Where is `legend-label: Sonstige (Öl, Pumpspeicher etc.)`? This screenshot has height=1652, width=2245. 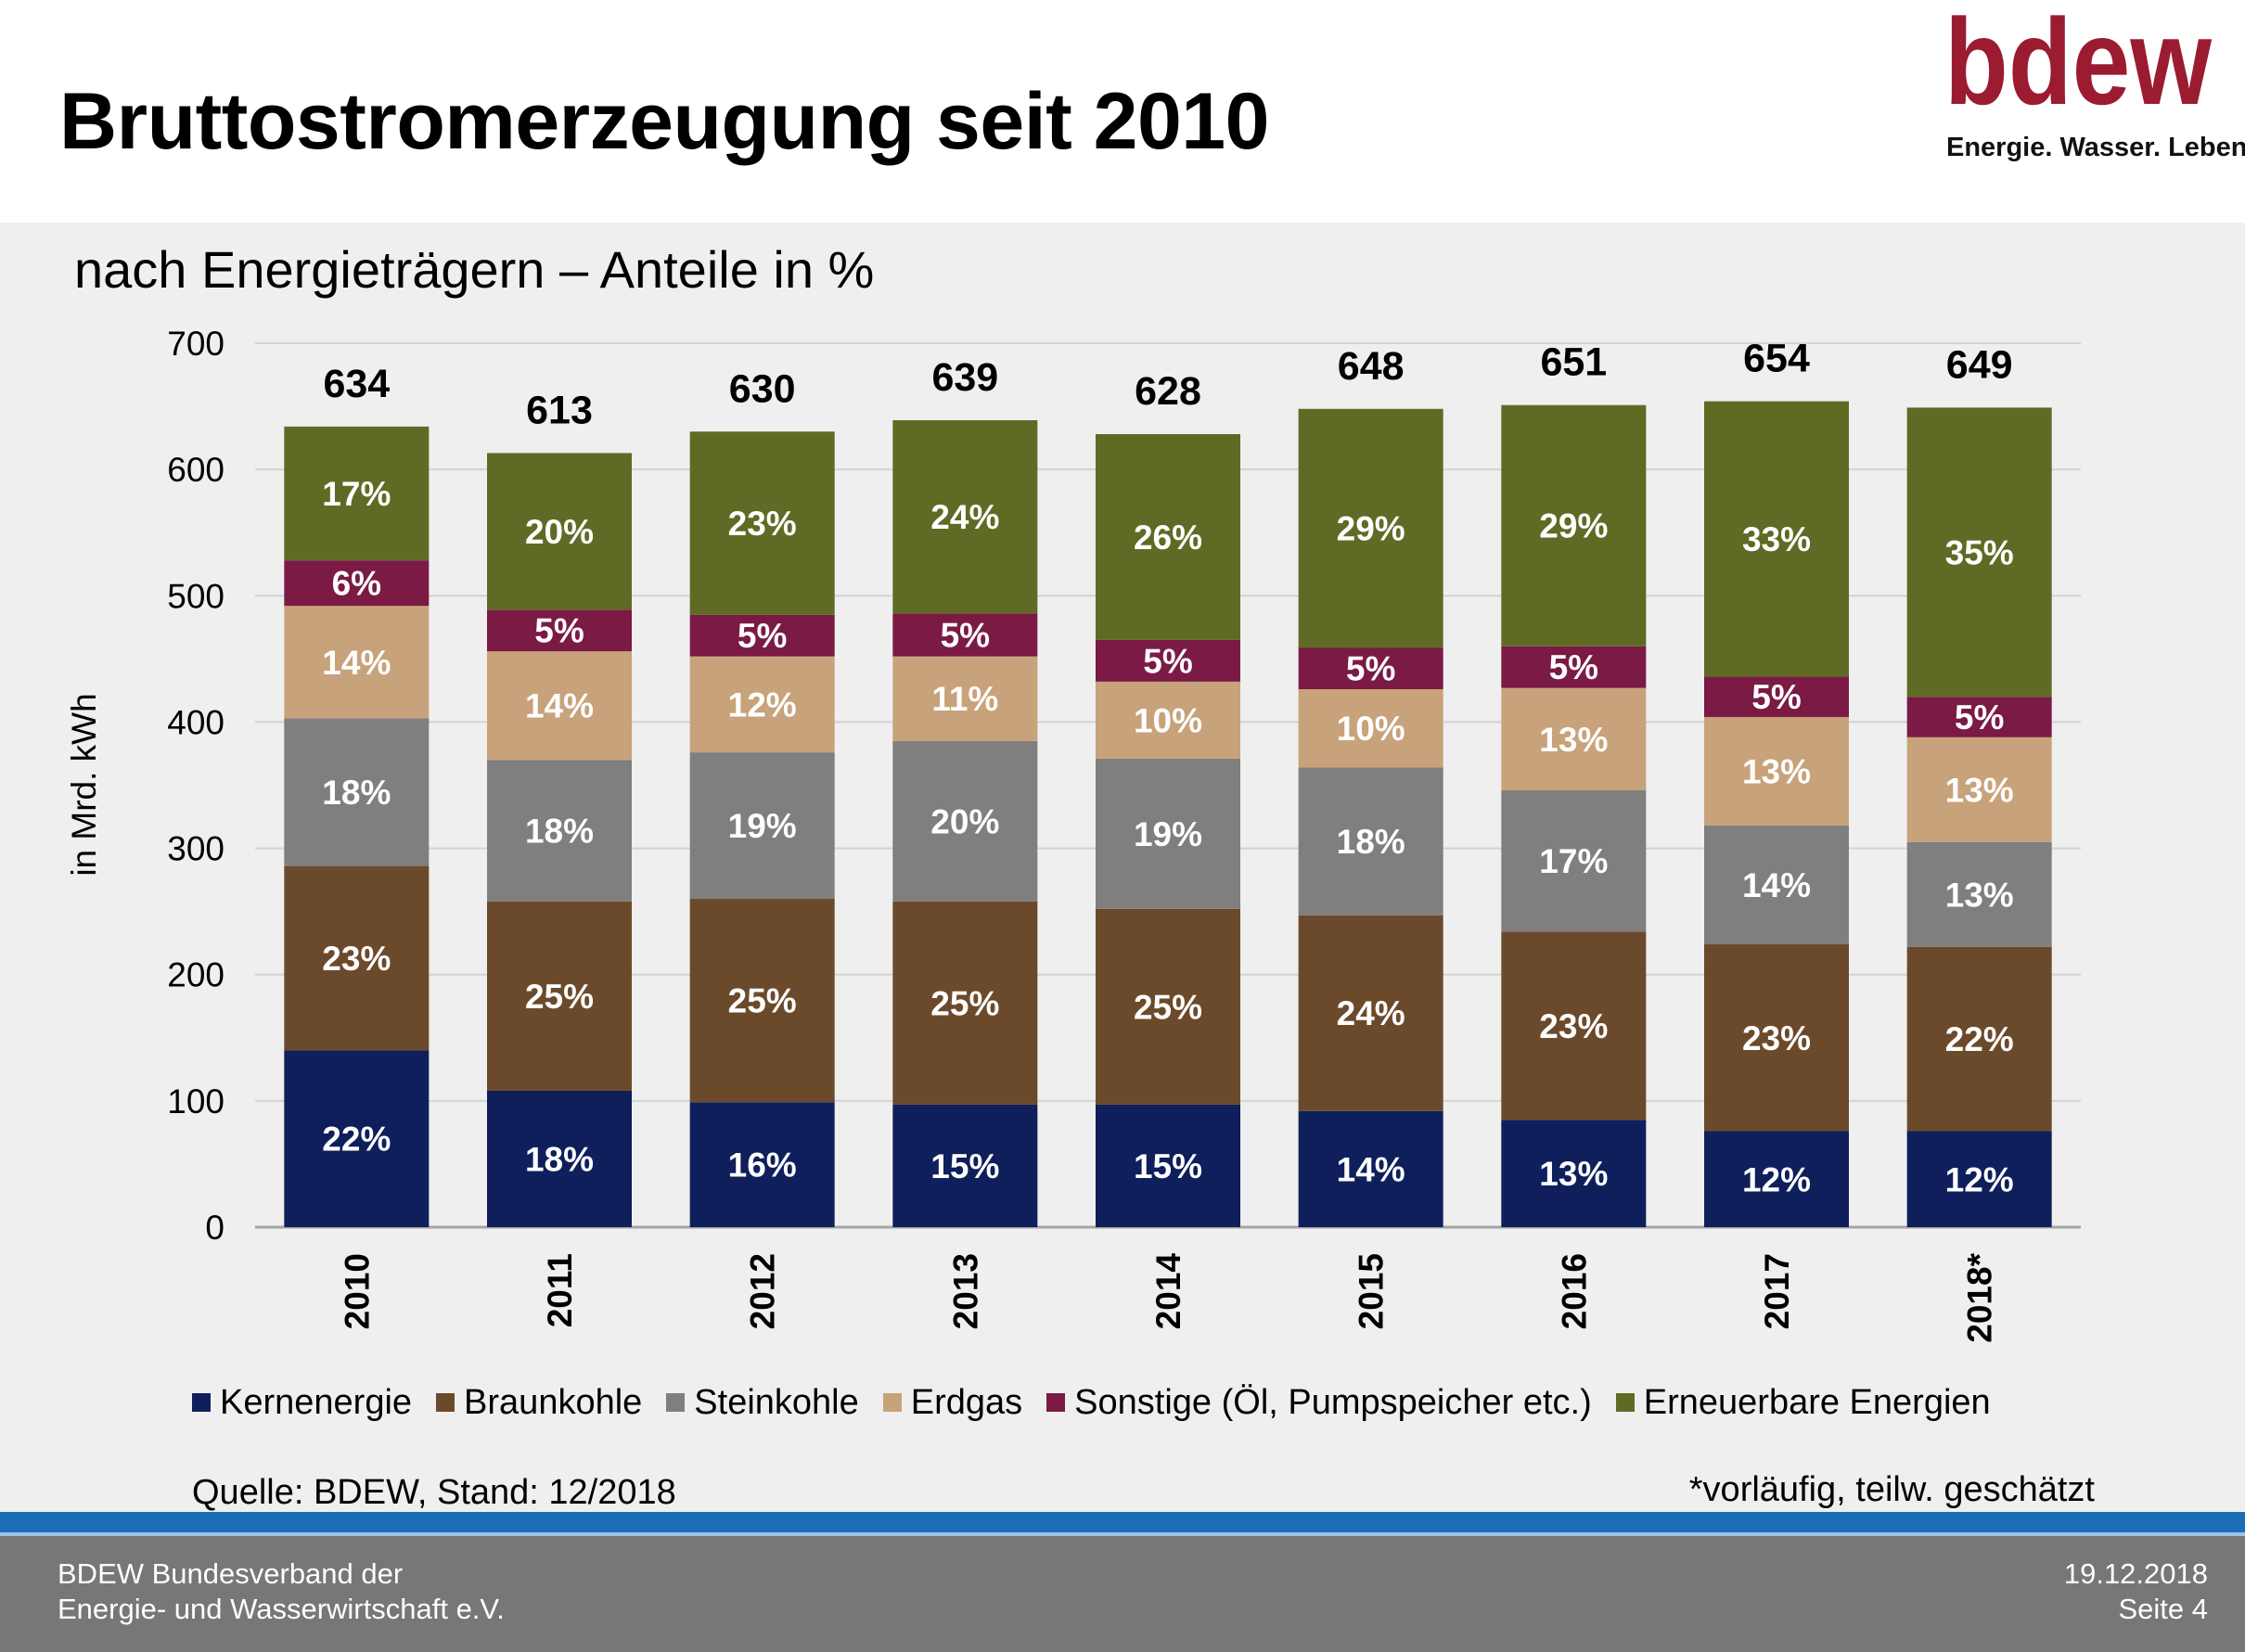
legend-label: Sonstige (Öl, Pumpspeicher etc.) is located at coordinates (1333, 1402).